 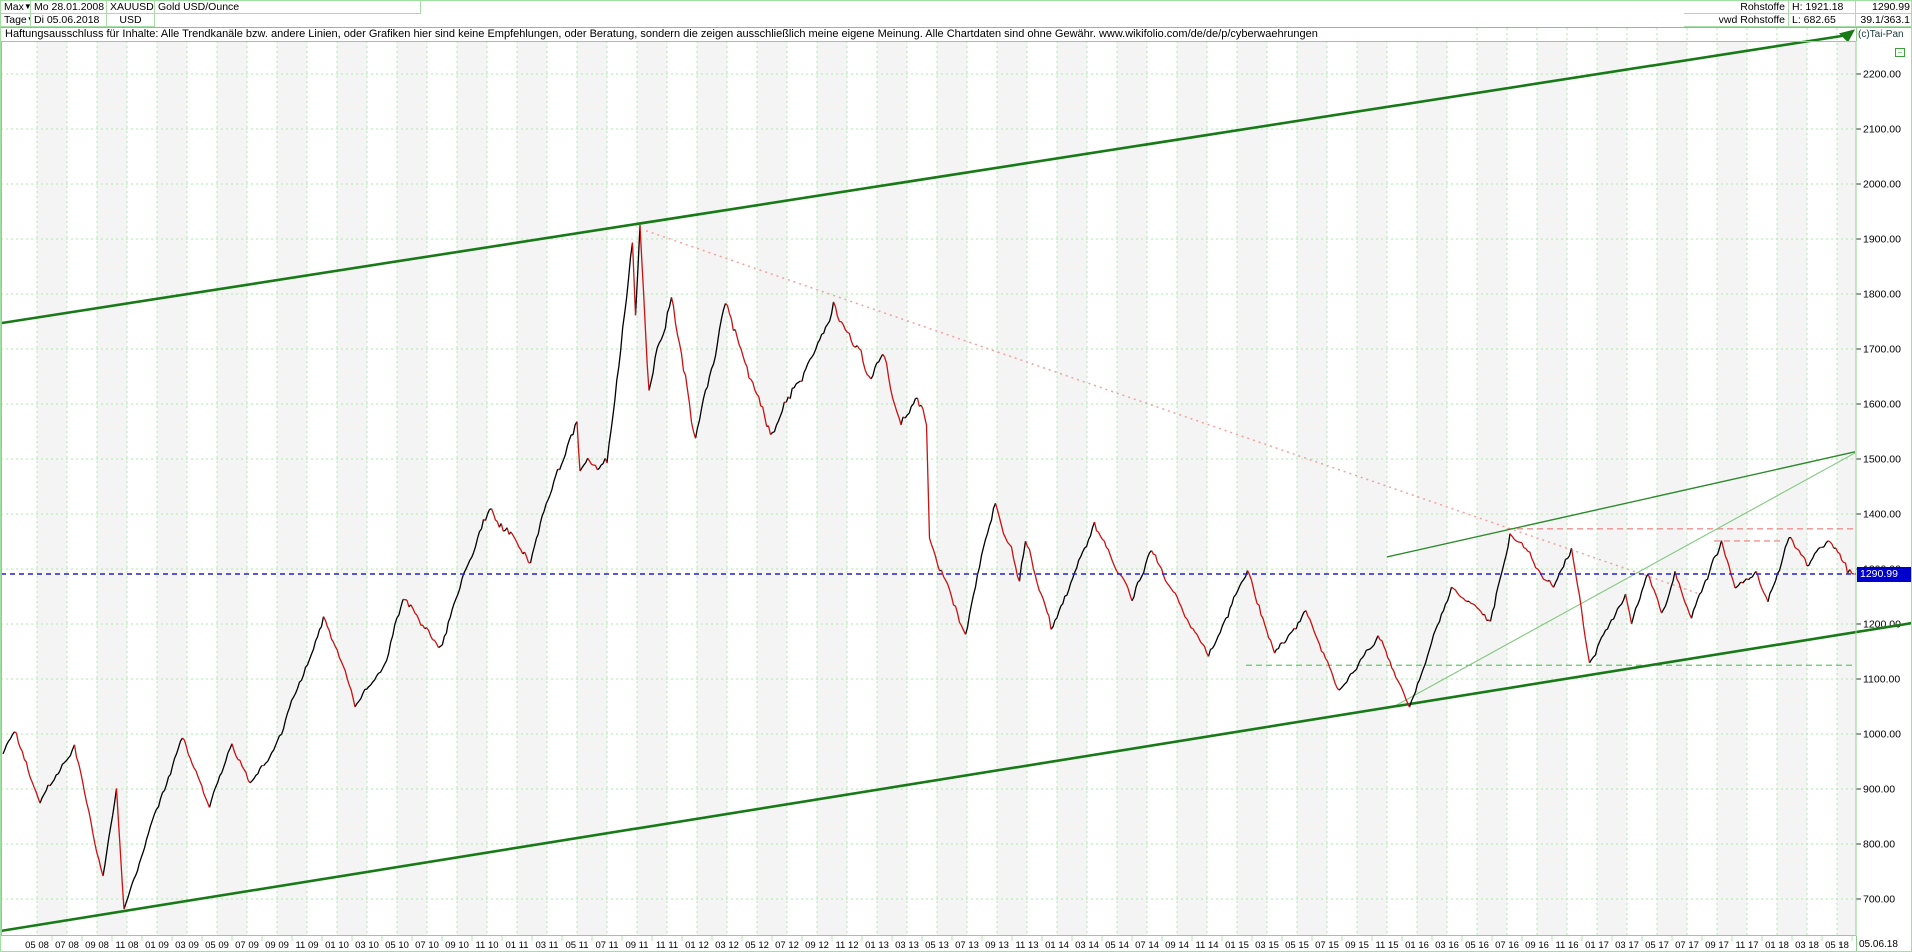 I want to click on x-axis-label: 01 10, so click(x=337, y=945).